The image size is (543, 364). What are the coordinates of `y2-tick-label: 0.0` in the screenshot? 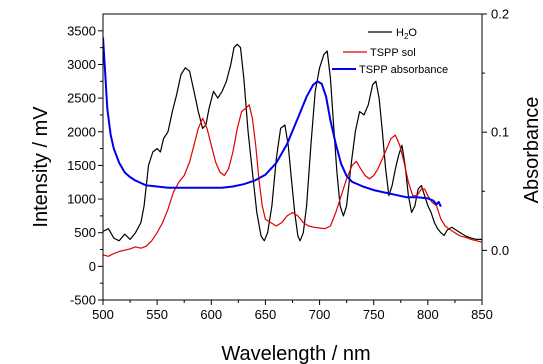 It's located at (500, 250).